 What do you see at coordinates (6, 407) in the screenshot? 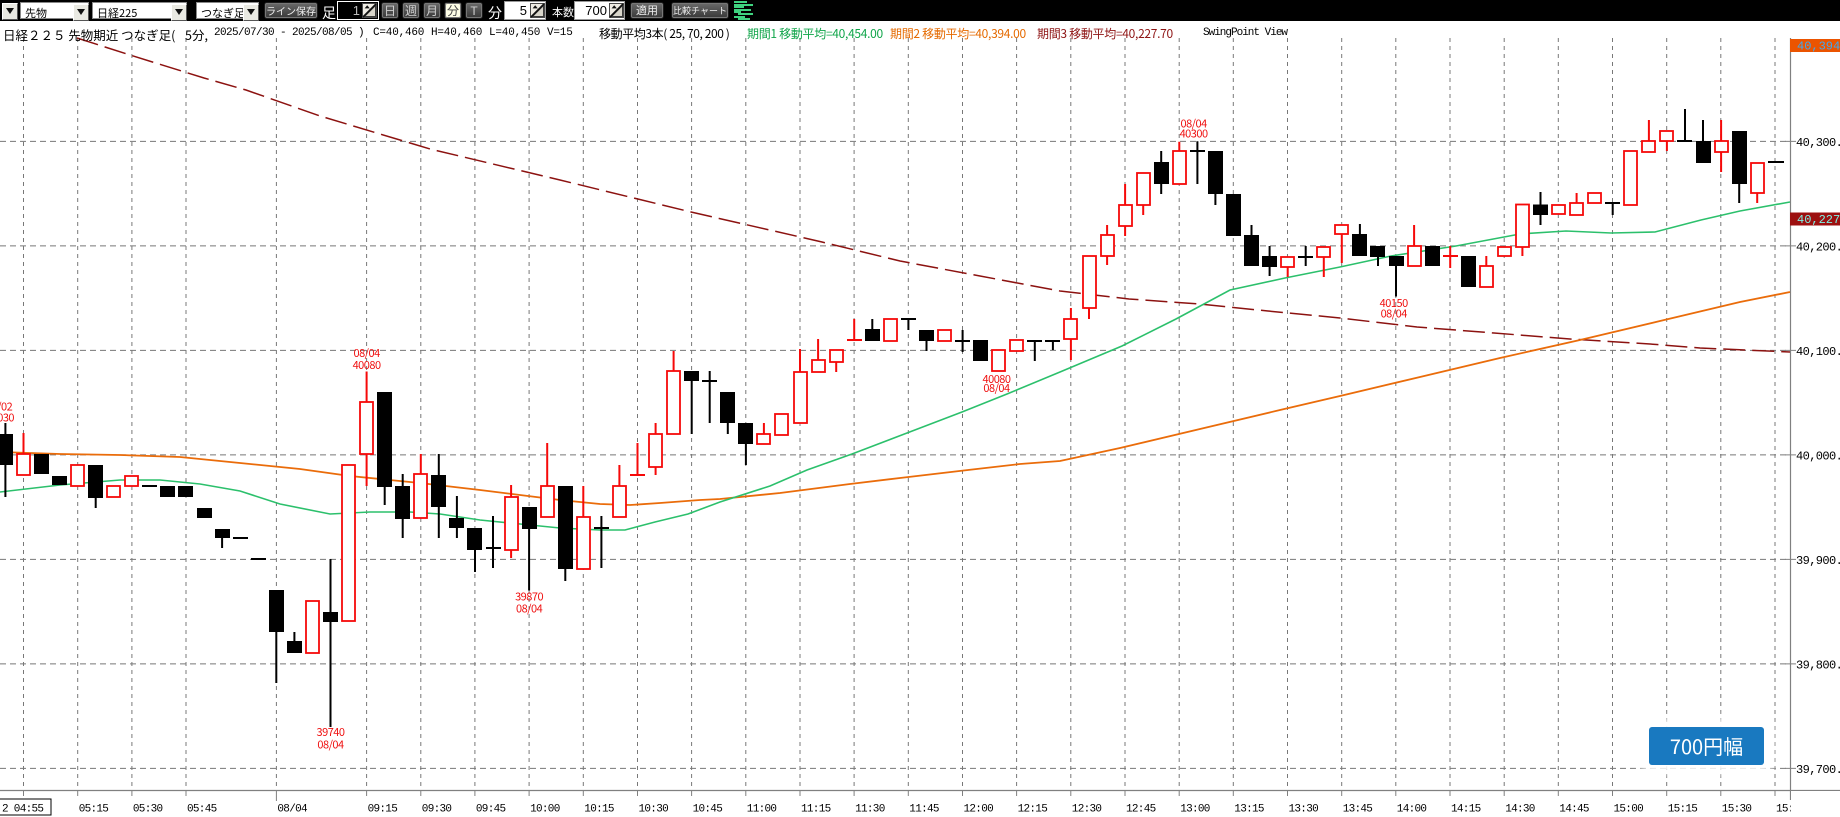
I see `svg-text: 08/02` at bounding box center [6, 407].